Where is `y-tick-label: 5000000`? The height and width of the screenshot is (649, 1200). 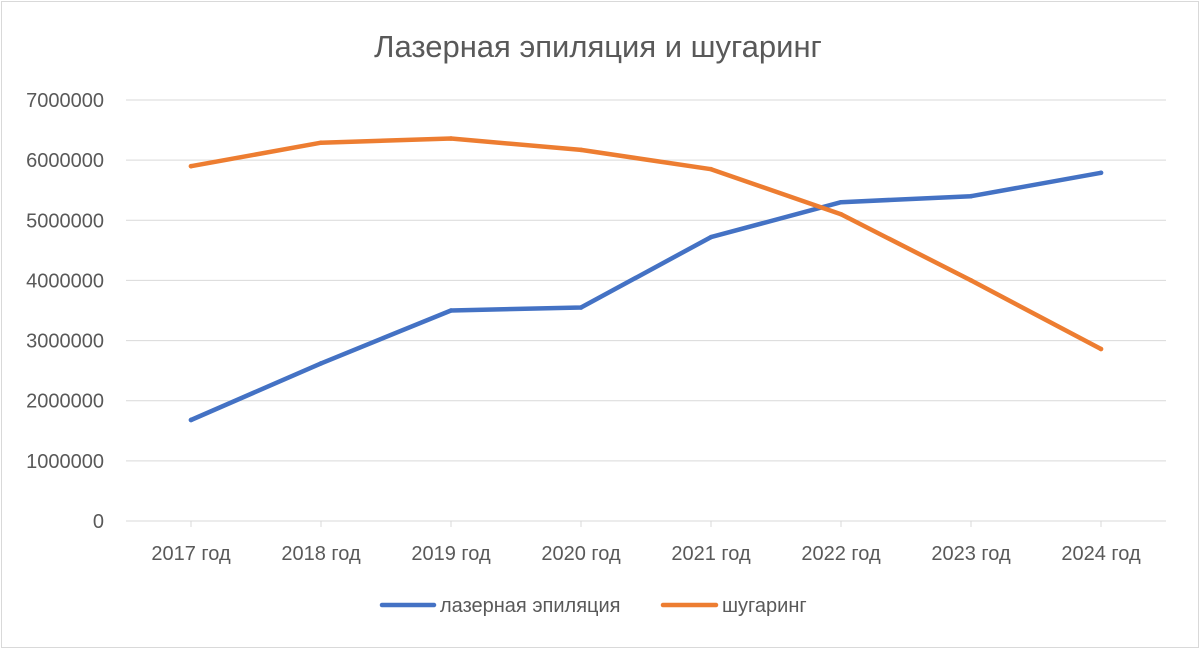 y-tick-label: 5000000 is located at coordinates (65, 221).